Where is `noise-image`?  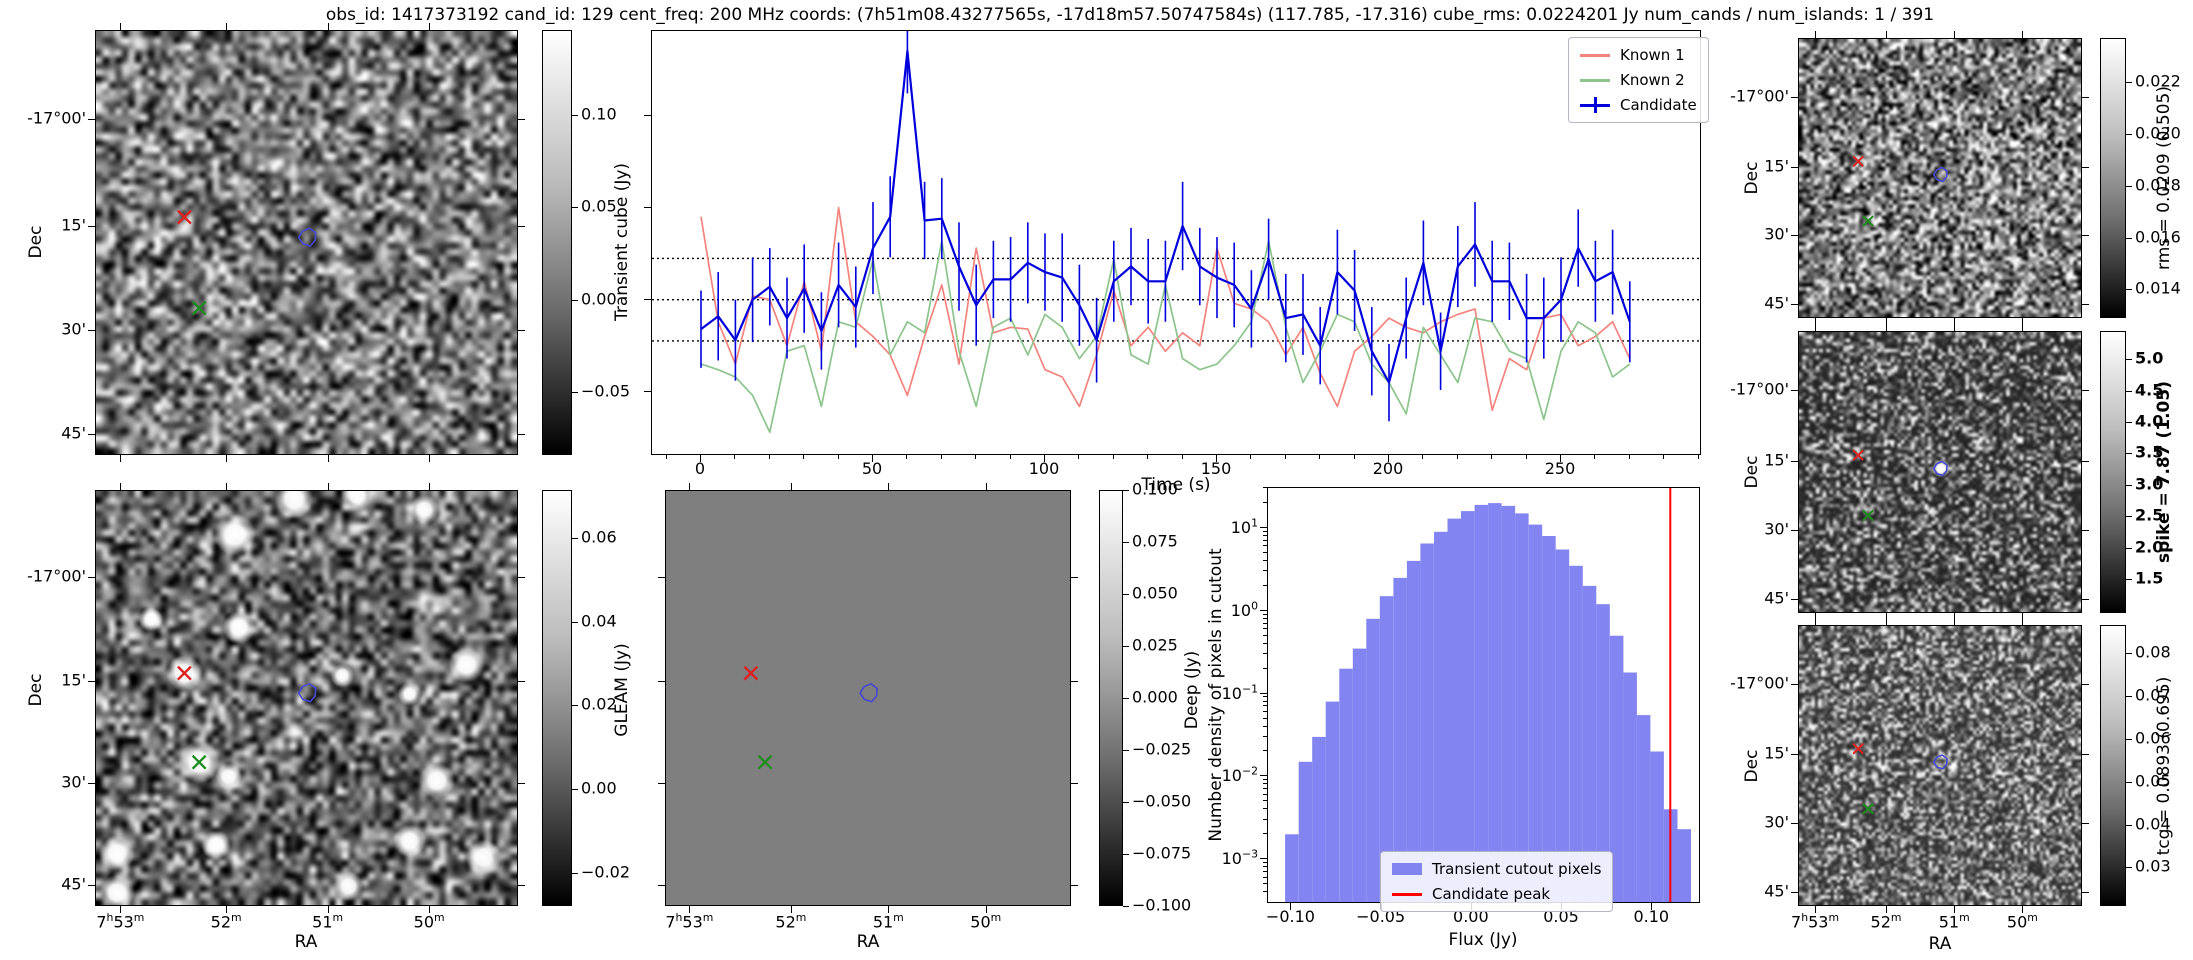 noise-image is located at coordinates (1940, 178).